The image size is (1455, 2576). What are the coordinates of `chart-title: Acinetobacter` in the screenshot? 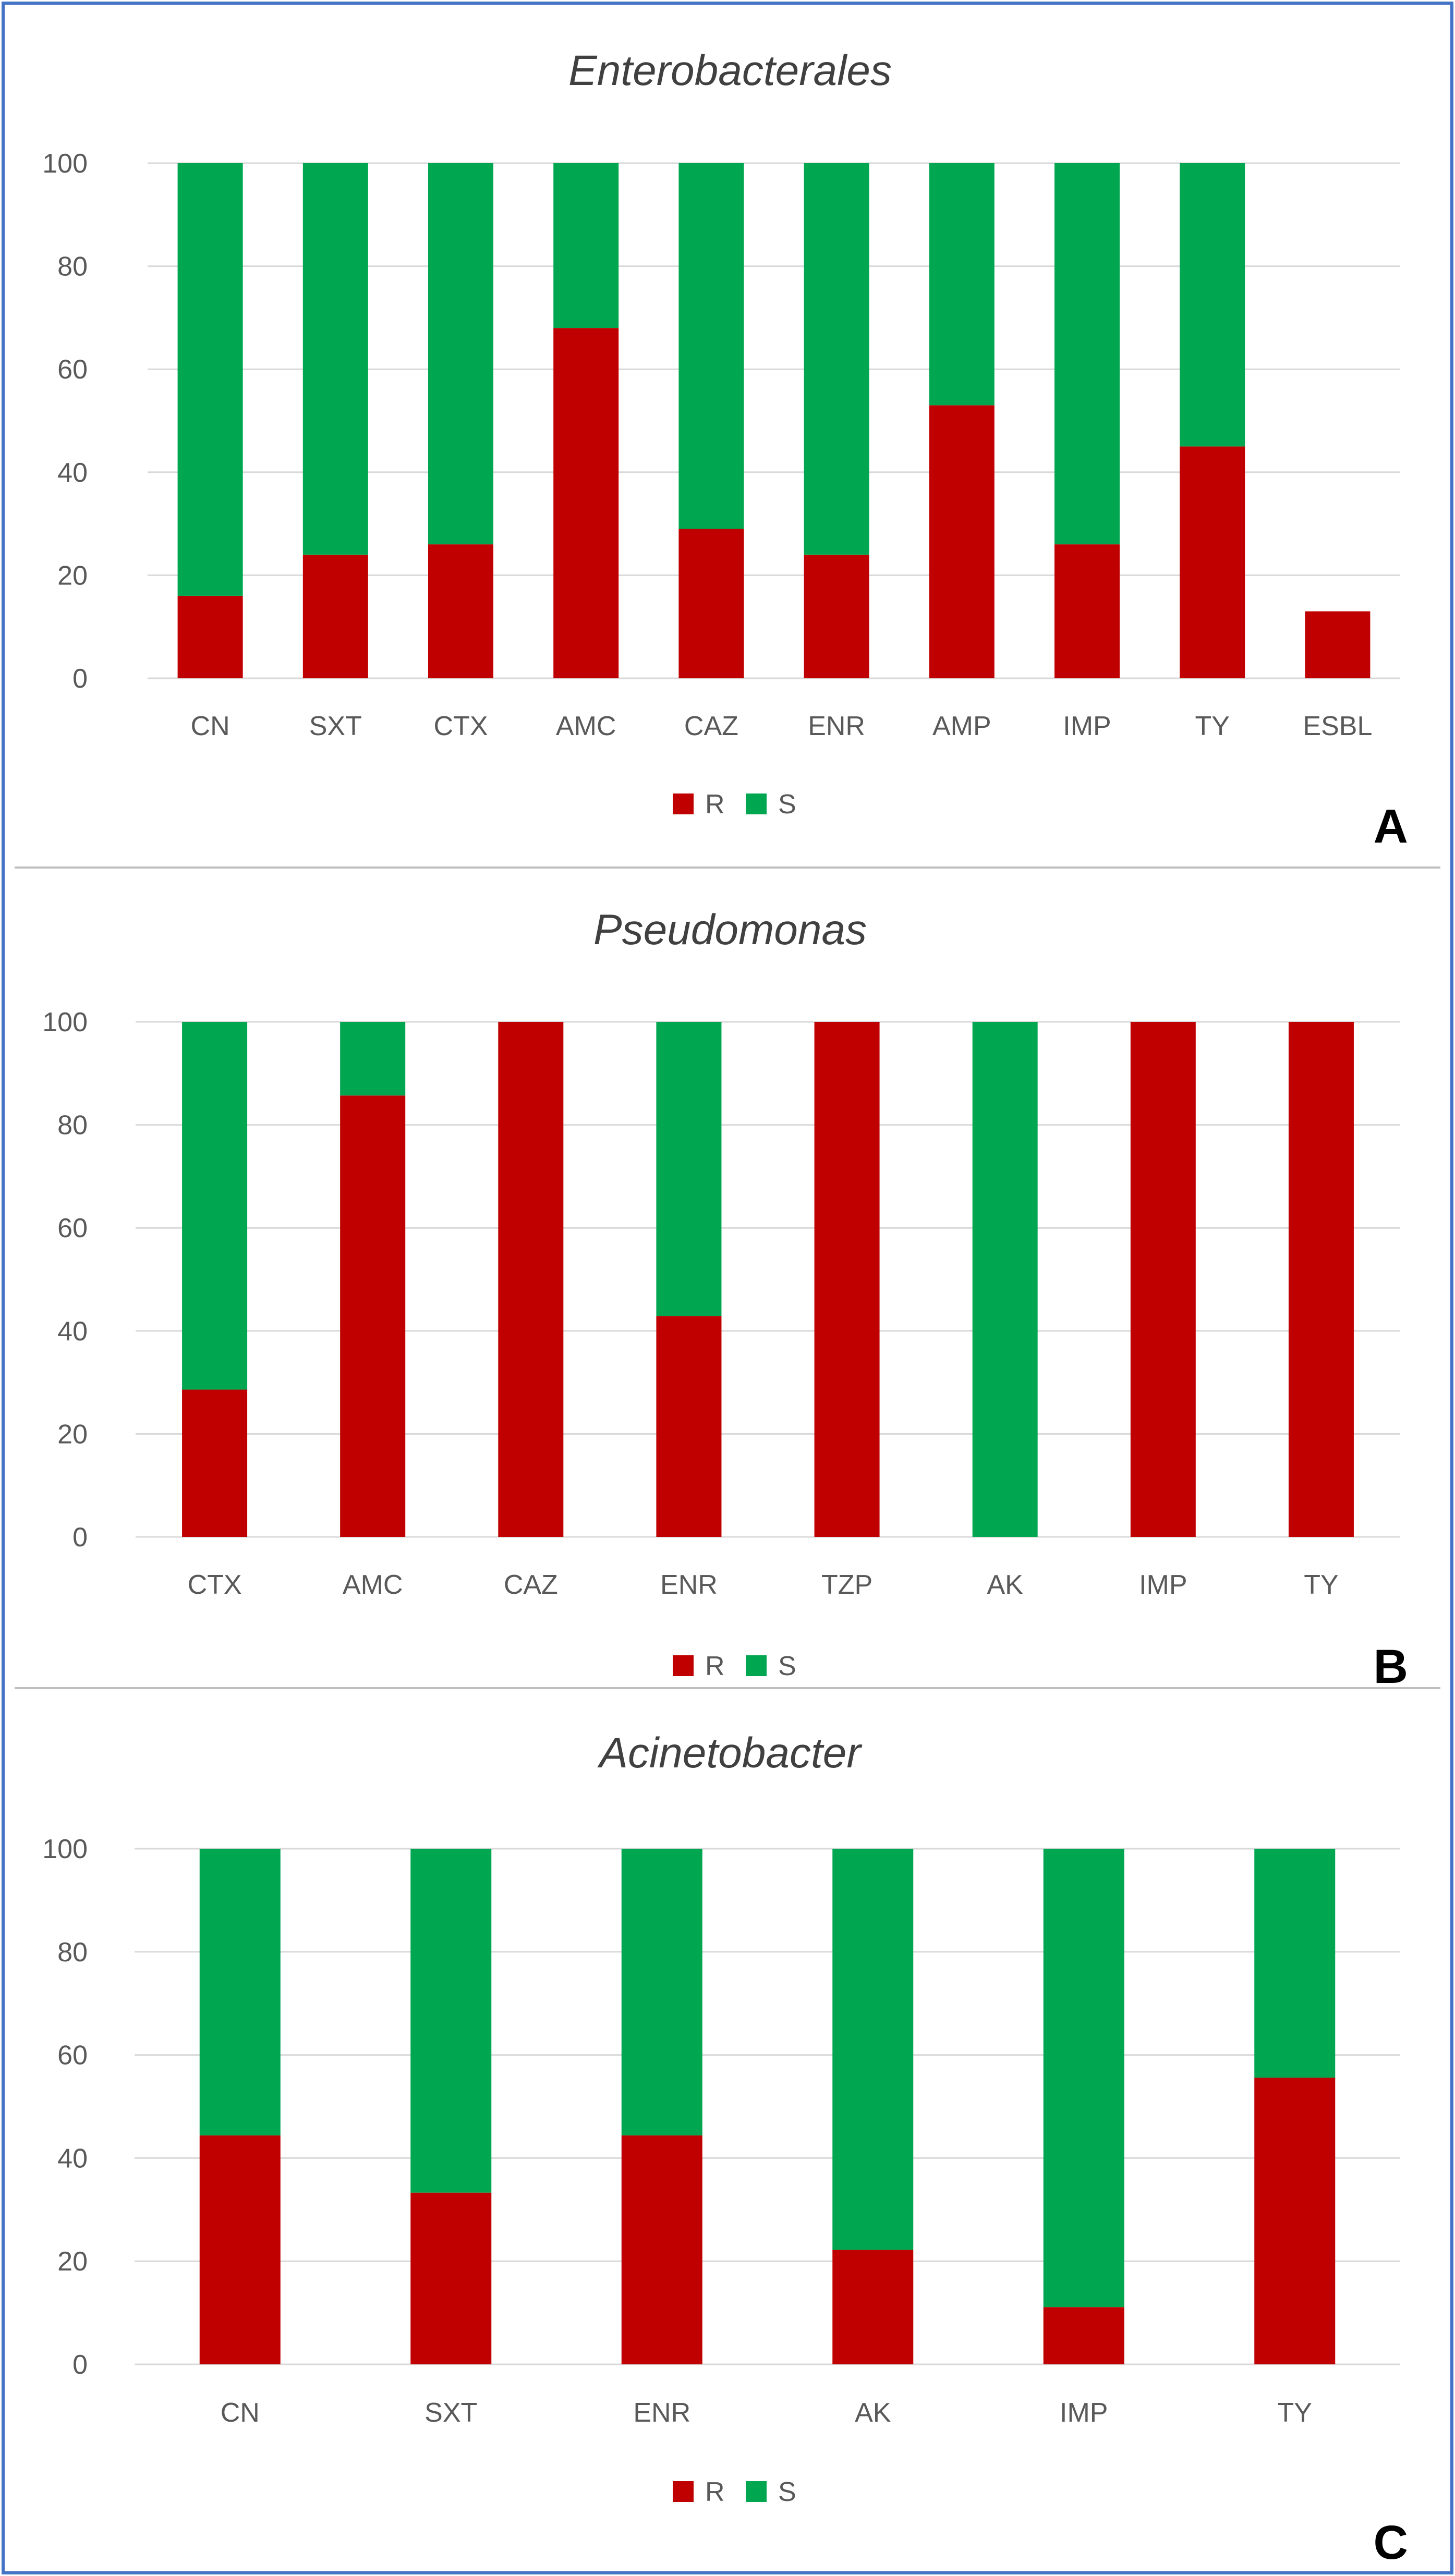 It's located at (730, 1753).